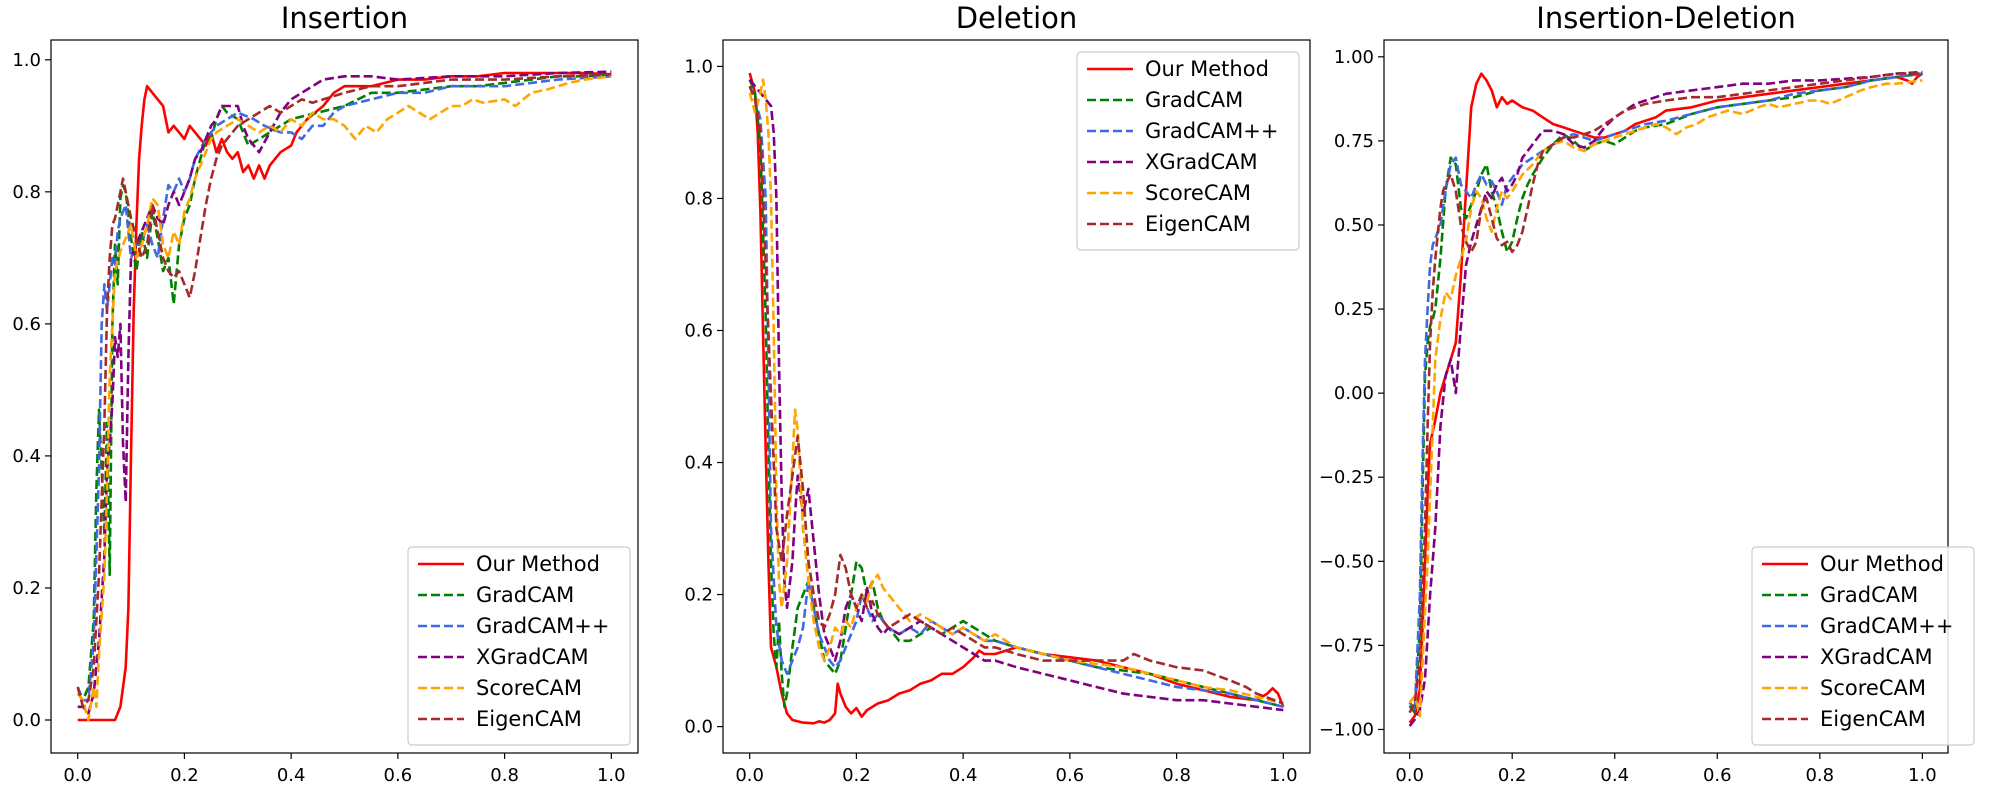 This screenshot has width=1989, height=790. What do you see at coordinates (1346, 729) in the screenshot?
I see `y-tick-label: −1.00` at bounding box center [1346, 729].